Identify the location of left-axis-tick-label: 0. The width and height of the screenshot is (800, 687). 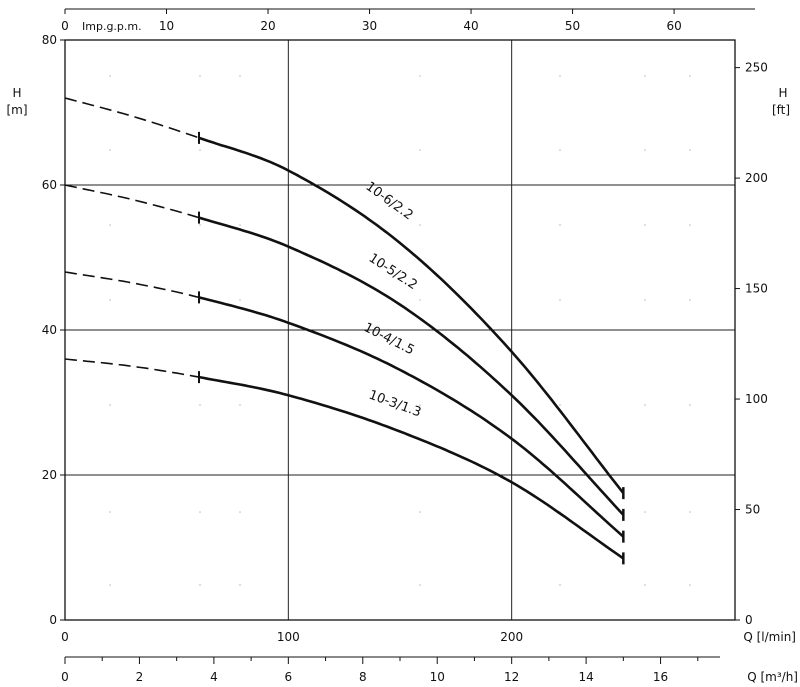
(53, 620).